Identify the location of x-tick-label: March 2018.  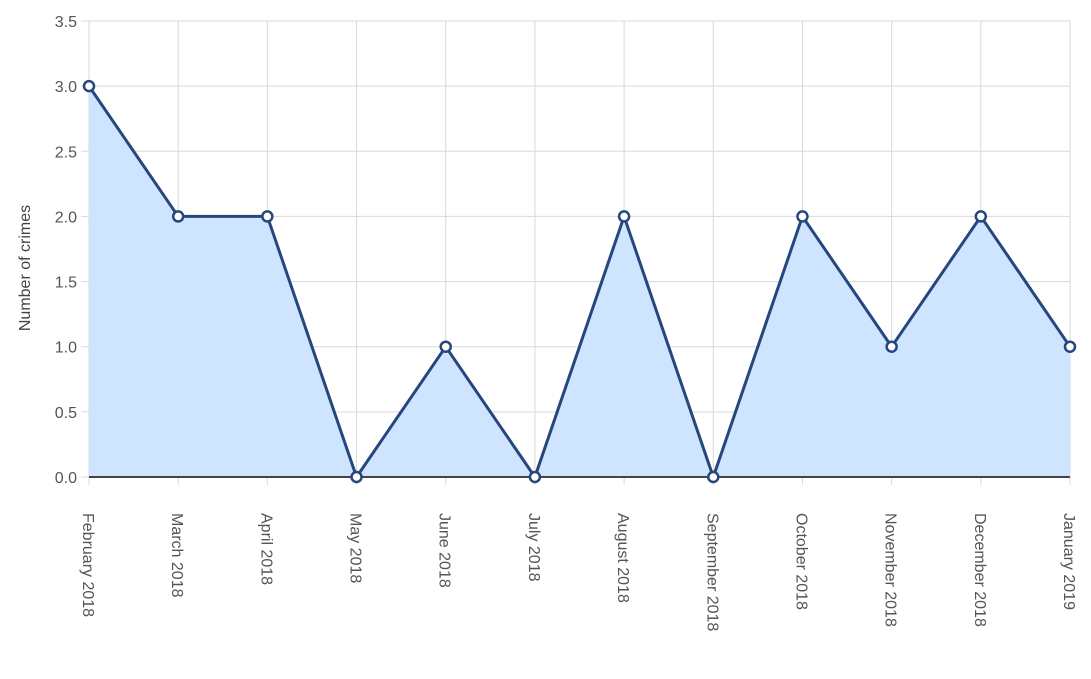
(176, 555).